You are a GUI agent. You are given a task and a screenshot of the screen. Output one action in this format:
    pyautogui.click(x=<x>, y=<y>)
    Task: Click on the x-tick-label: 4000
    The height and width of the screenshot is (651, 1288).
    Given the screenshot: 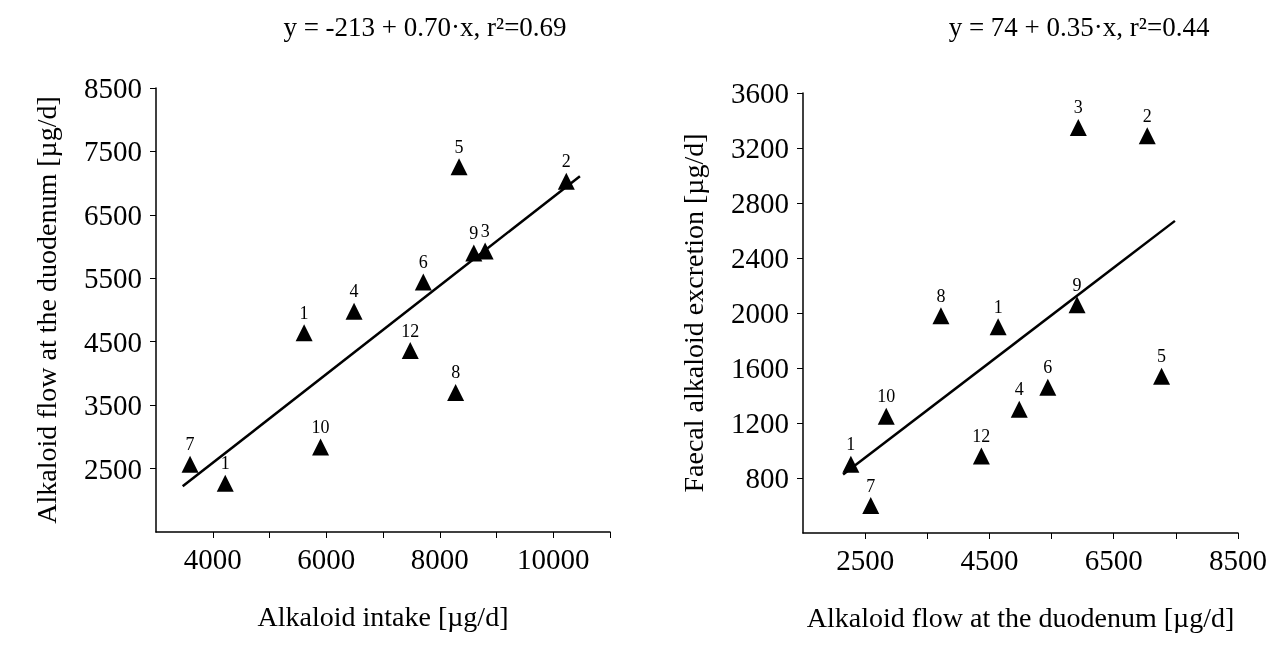 What is the action you would take?
    pyautogui.click(x=212, y=558)
    